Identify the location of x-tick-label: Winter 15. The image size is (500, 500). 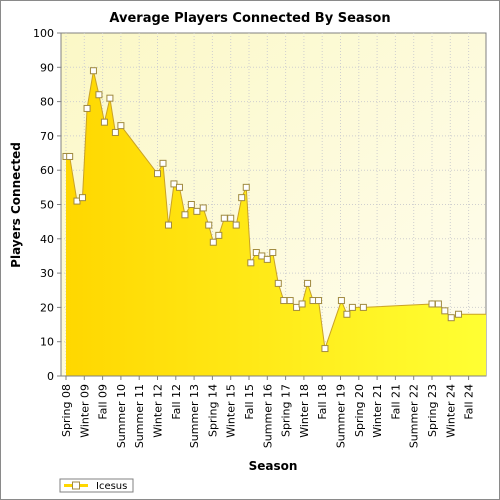
(231, 411).